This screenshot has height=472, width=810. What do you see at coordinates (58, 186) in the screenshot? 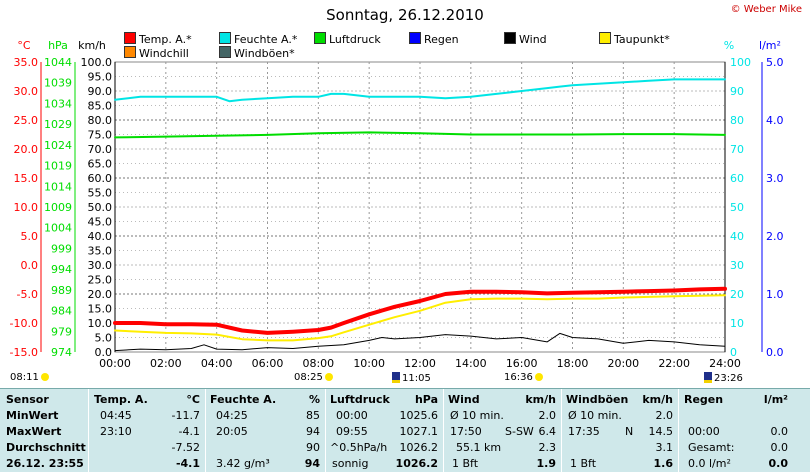
I see `pressure-tick-label: 1014` at bounding box center [58, 186].